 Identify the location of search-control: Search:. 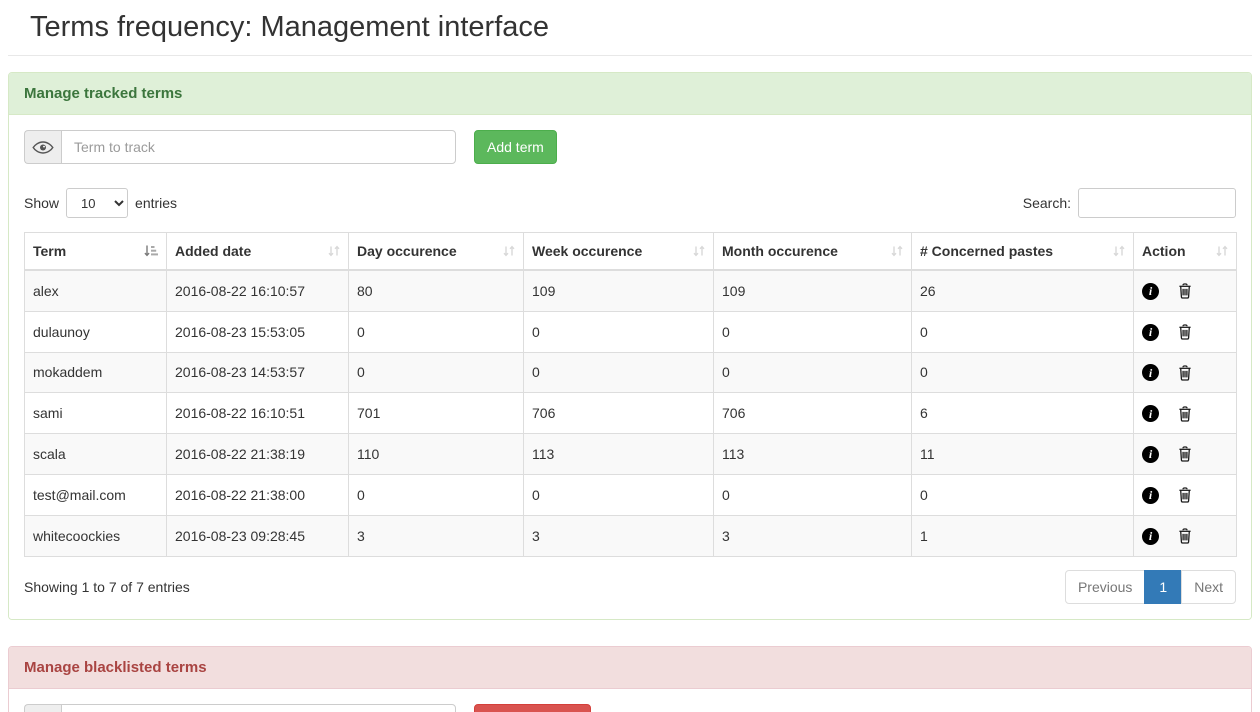
(1129, 203).